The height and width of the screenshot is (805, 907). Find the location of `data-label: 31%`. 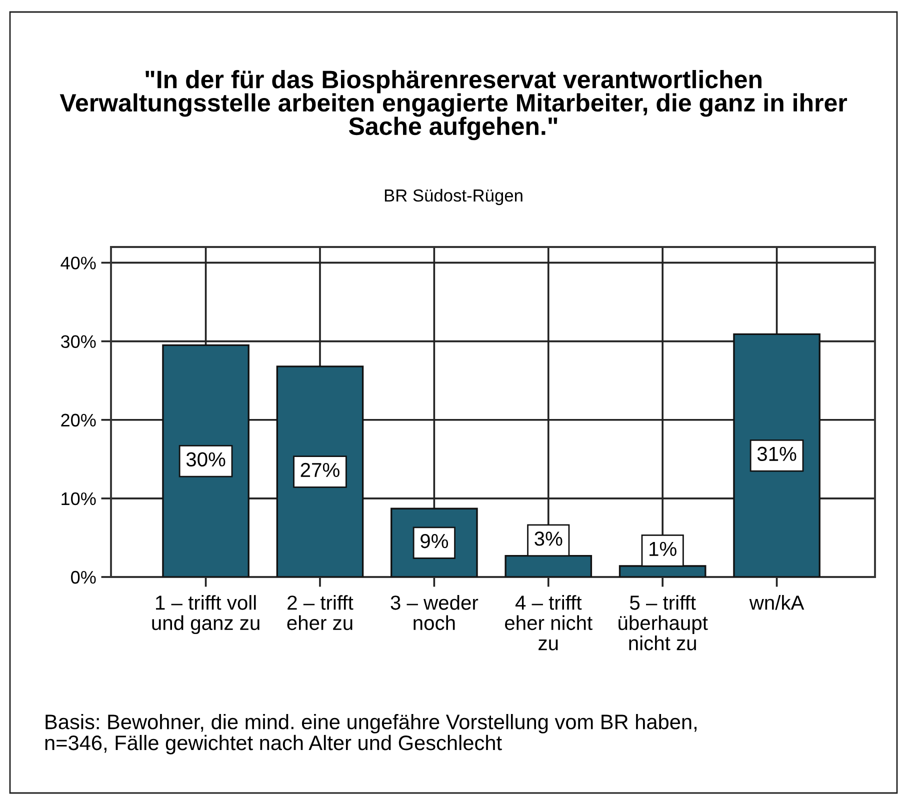

data-label: 31% is located at coordinates (776, 454).